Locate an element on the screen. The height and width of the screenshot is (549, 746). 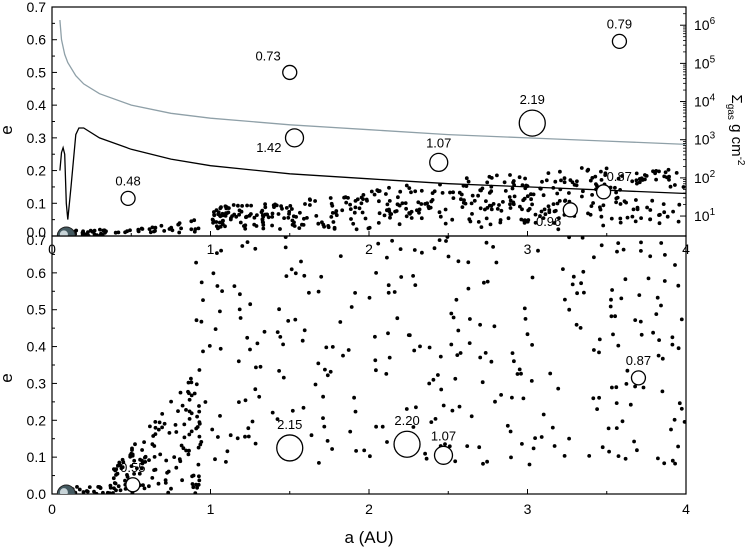
y-tick-label: 0.4 is located at coordinates (37, 105).